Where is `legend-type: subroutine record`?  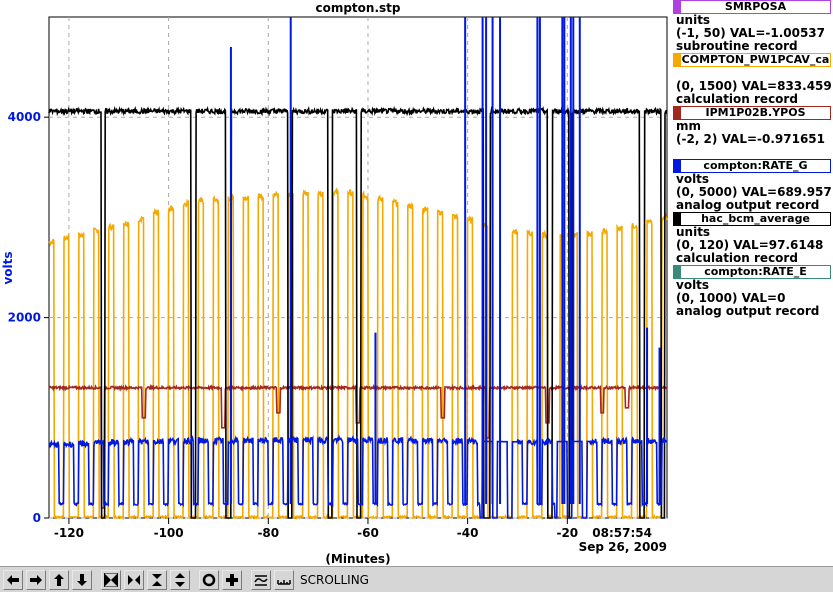
legend-type: subroutine record is located at coordinates (737, 46).